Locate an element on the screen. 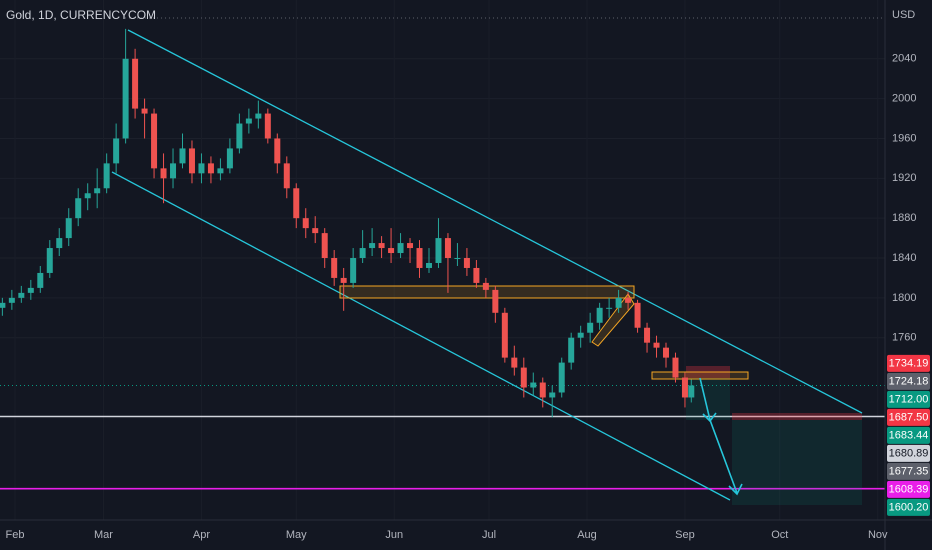 This screenshot has width=932, height=550. y-tick-label: 1960 is located at coordinates (904, 138).